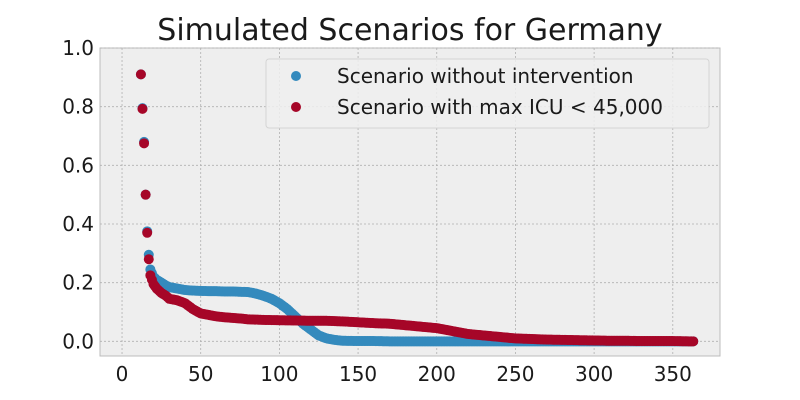 This screenshot has height=400, width=800. Describe the element at coordinates (78, 341) in the screenshot. I see `y-tick-label: 0.0` at that location.